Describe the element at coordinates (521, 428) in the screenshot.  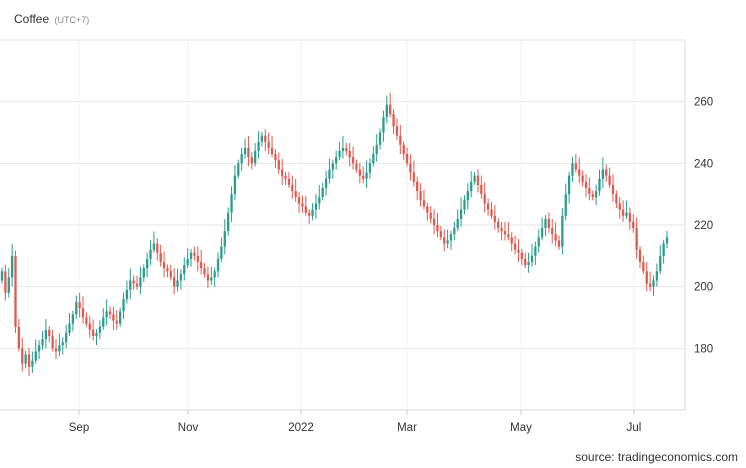
I see `x-tick-label: May` at that location.